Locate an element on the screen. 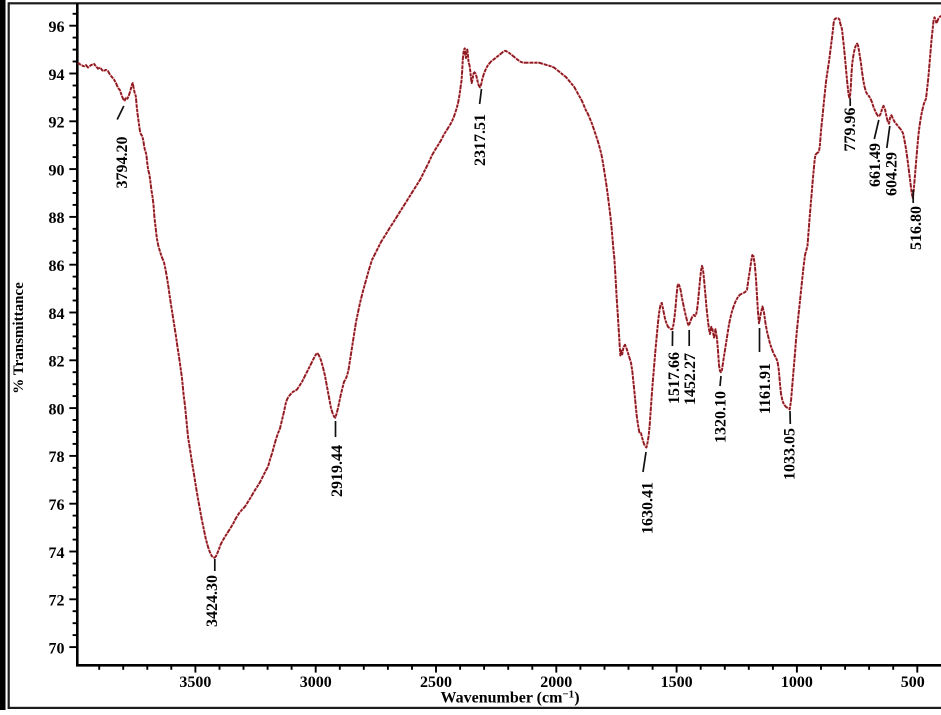 This screenshot has width=941, height=715. svg-text: 661.49 is located at coordinates (875, 165).